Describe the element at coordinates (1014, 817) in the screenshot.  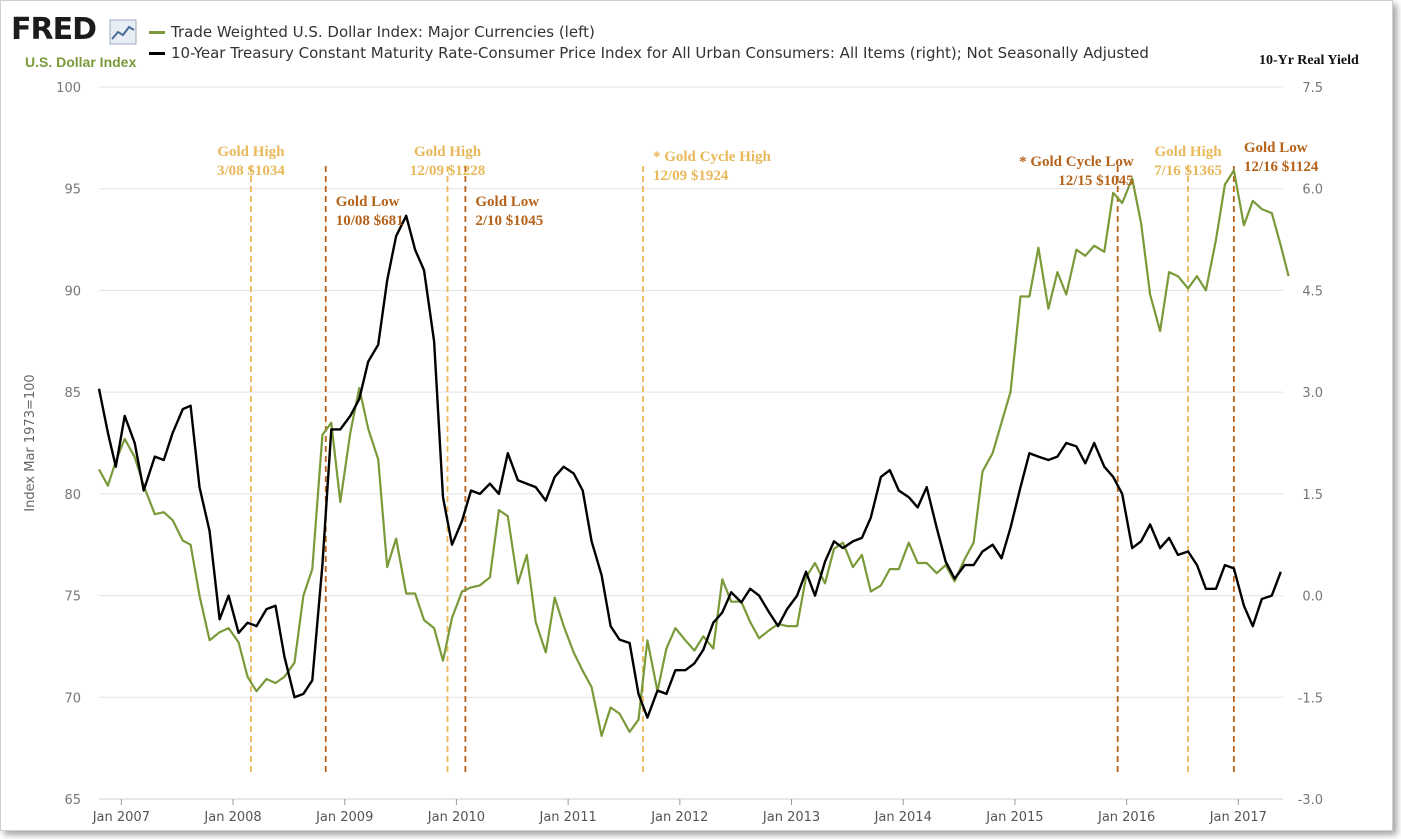
I see `x-tick-label: Jan 2015` at that location.